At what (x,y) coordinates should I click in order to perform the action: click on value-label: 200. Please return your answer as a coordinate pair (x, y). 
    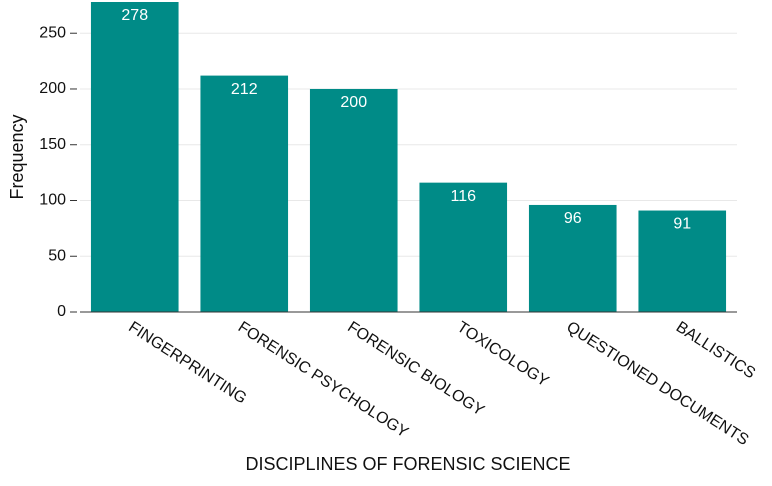
    Looking at the image, I should click on (353, 102).